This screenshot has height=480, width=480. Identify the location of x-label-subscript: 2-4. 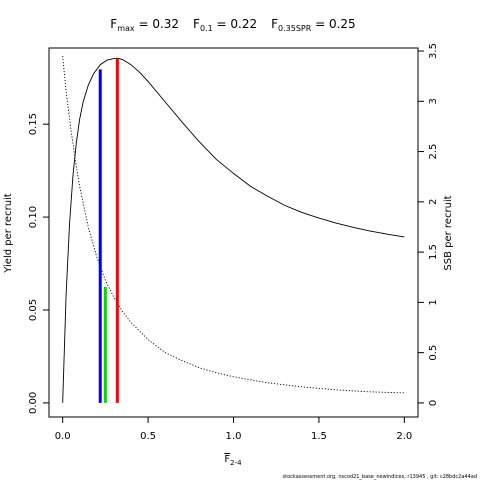
(236, 463).